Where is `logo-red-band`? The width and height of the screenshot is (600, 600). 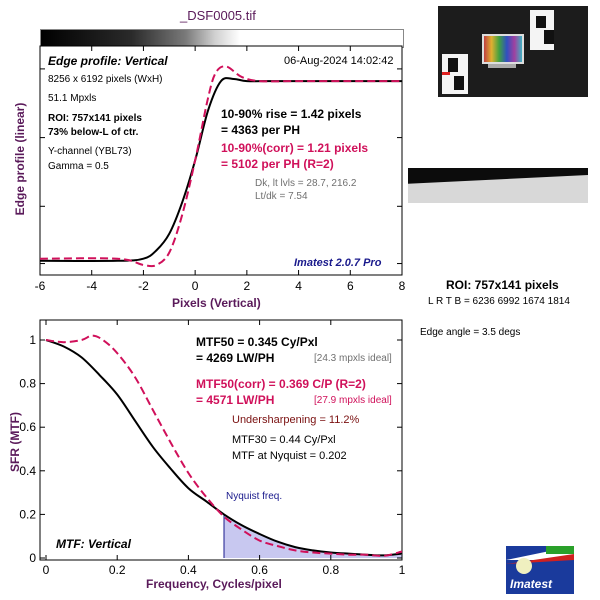
logo-red-band is located at coordinates (540, 559).